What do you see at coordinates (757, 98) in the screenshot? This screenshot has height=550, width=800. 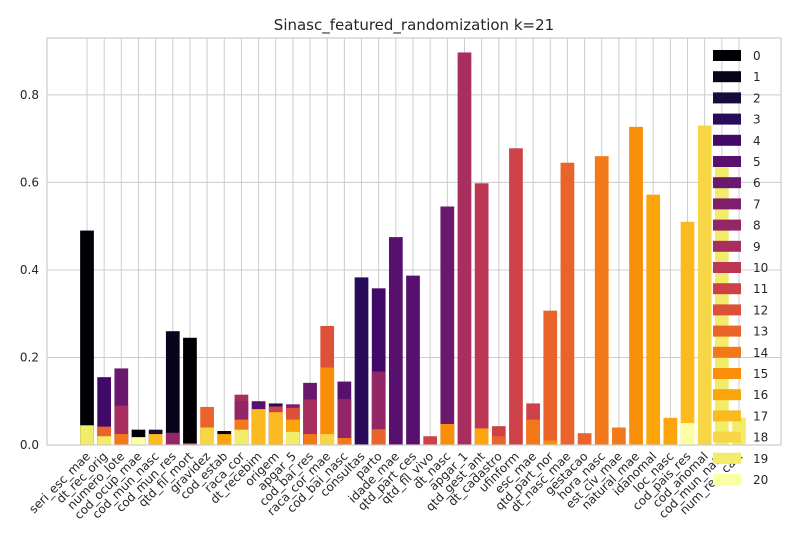 I see `legend-label: 2` at bounding box center [757, 98].